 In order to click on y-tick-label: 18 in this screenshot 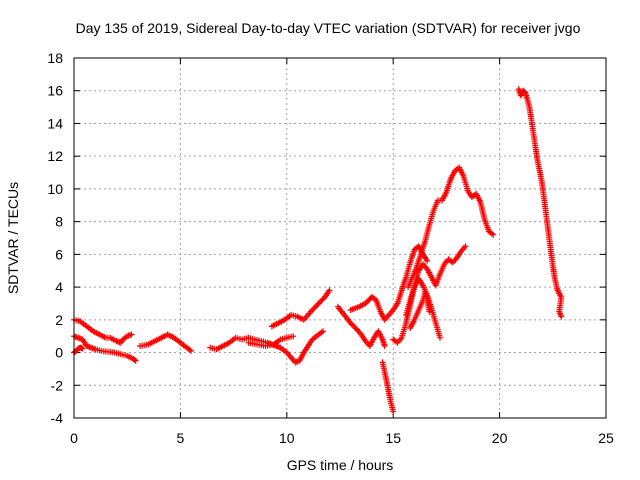, I will do `click(55, 58)`.